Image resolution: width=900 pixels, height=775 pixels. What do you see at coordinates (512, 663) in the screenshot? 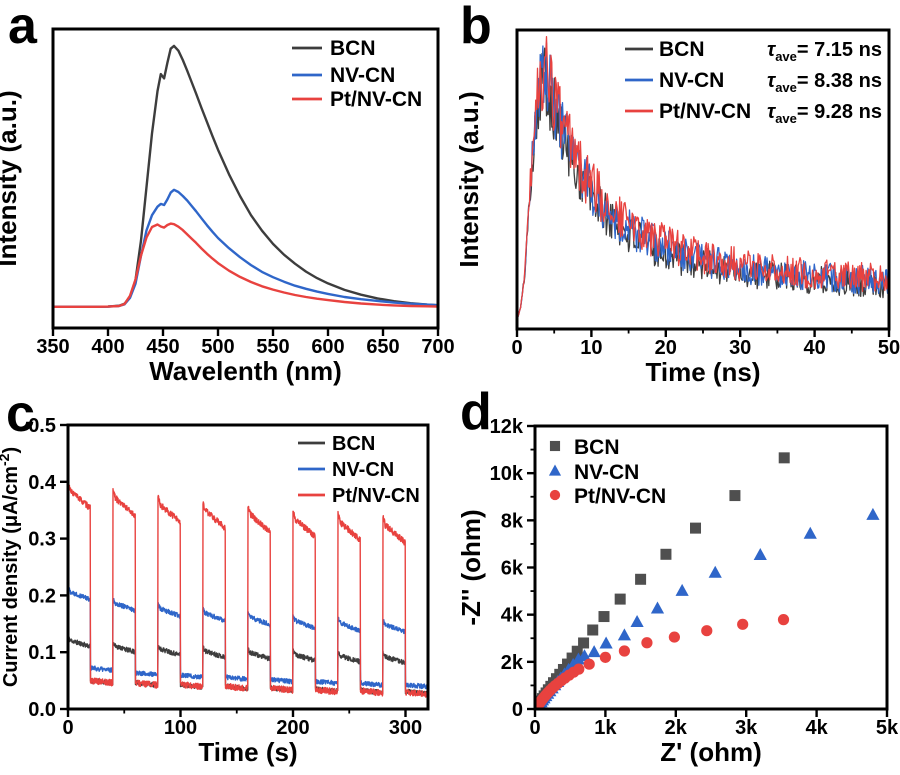
I see `d-y-tick-label: 2k` at bounding box center [512, 663].